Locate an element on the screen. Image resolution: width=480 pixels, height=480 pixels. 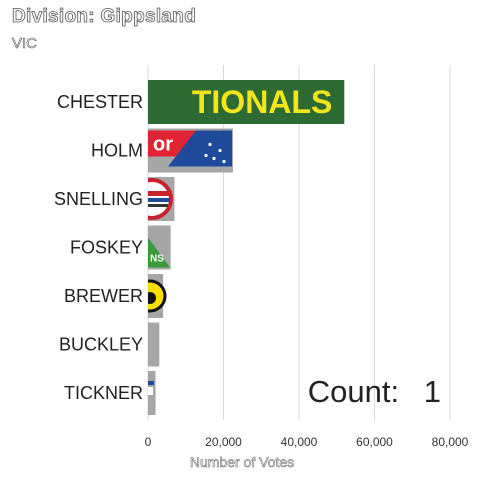
bar-tickner is located at coordinates (152, 393).